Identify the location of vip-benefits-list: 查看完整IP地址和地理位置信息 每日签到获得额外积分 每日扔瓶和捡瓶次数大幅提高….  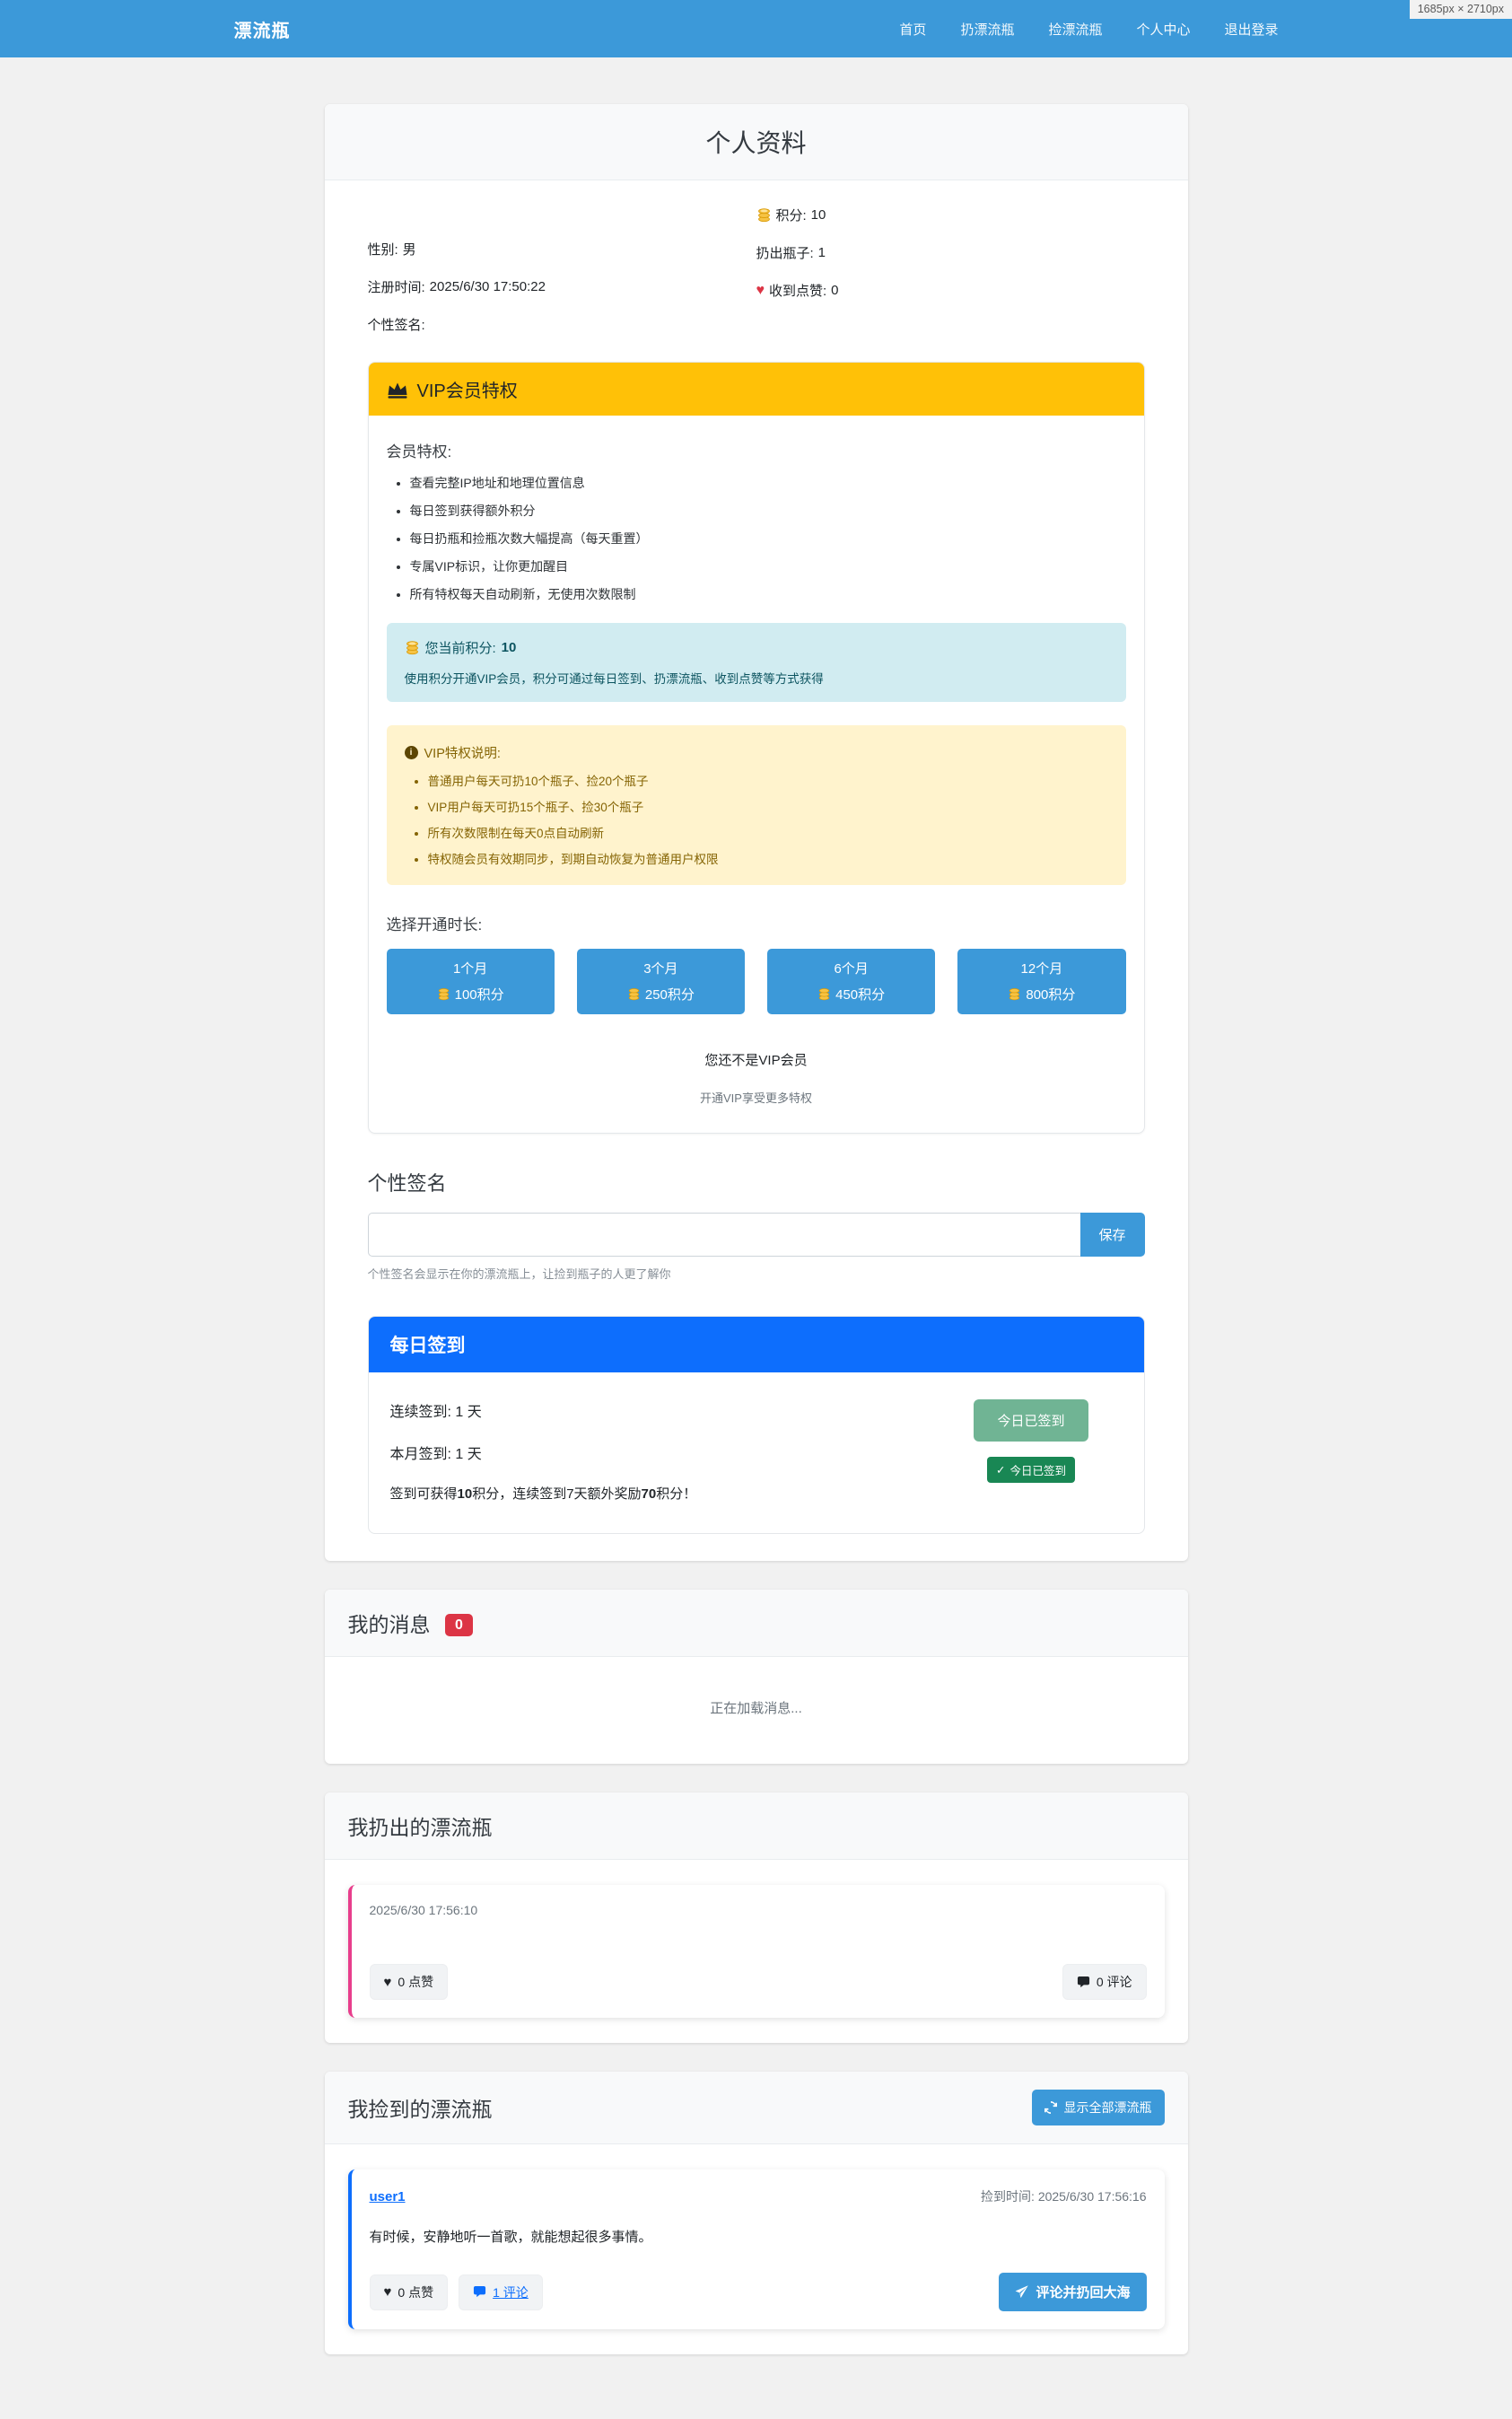
(768, 538).